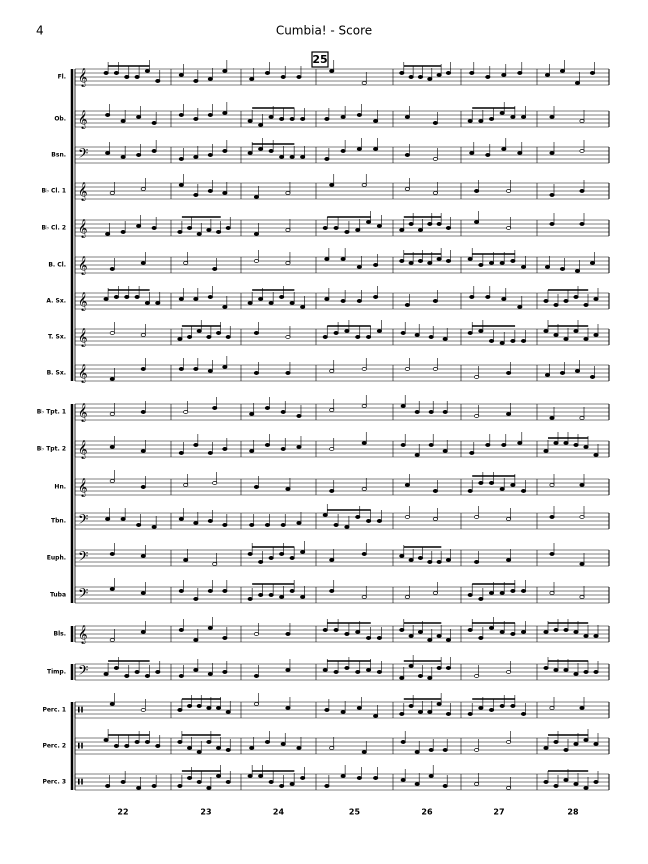 The height and width of the screenshot is (864, 648). I want to click on measure-number: 24, so click(279, 812).